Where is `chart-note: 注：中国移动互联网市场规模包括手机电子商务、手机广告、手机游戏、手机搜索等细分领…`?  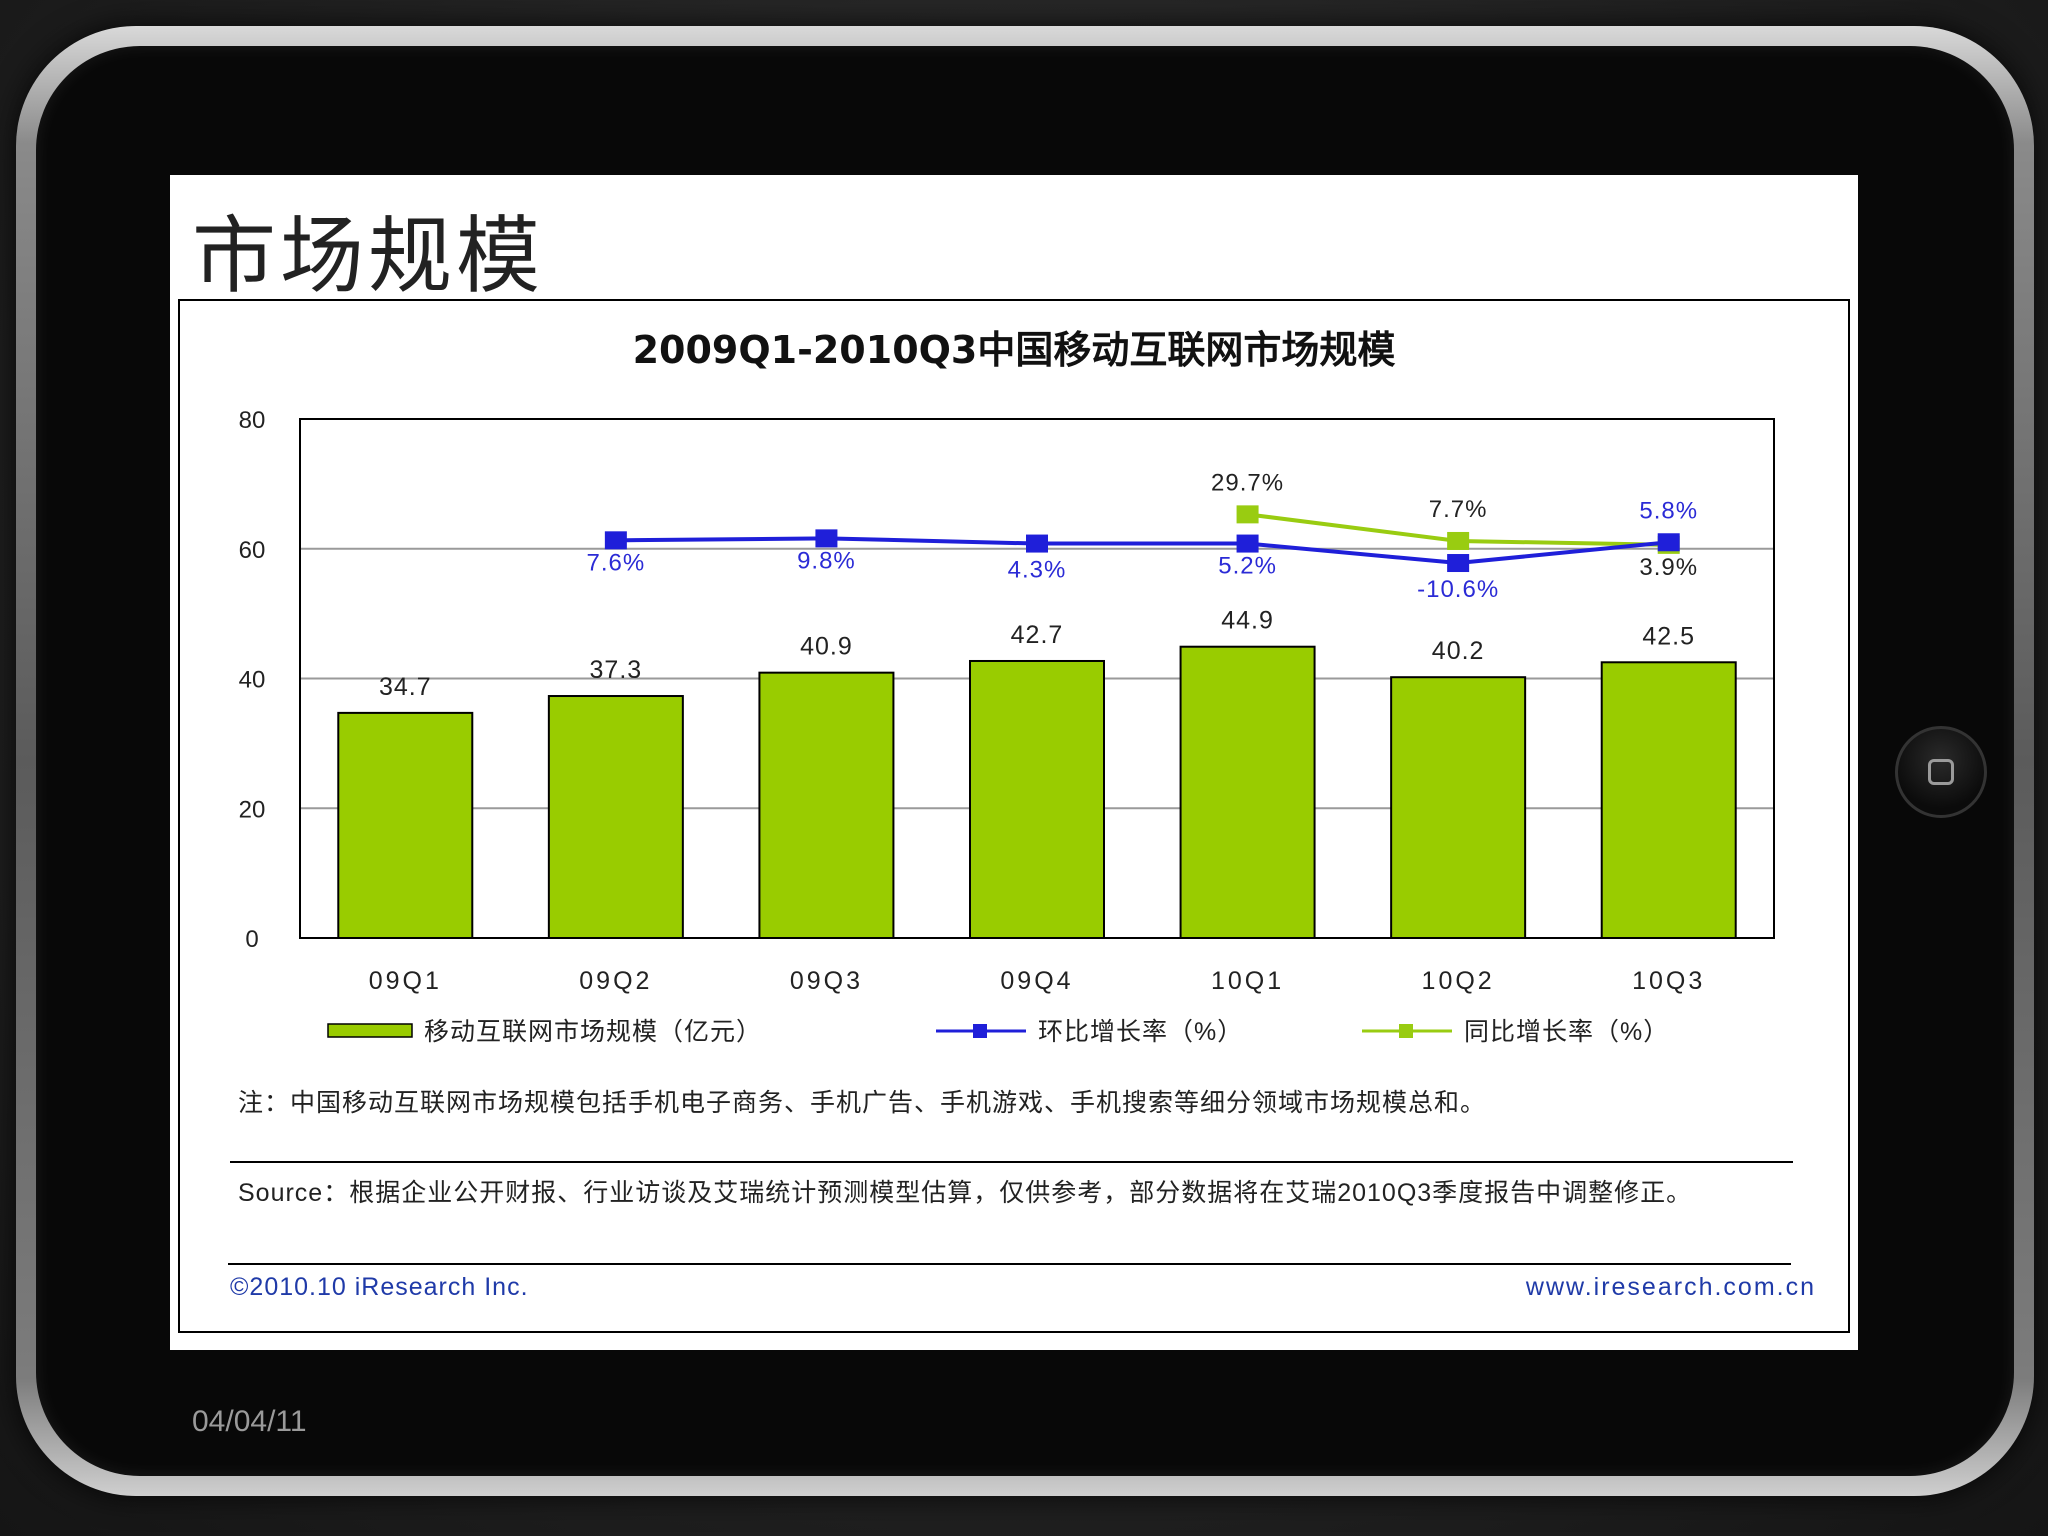 chart-note: 注：中国移动互联网市场规模包括手机电子商务、手机广告、手机游戏、手机搜索等细分领… is located at coordinates (862, 1103).